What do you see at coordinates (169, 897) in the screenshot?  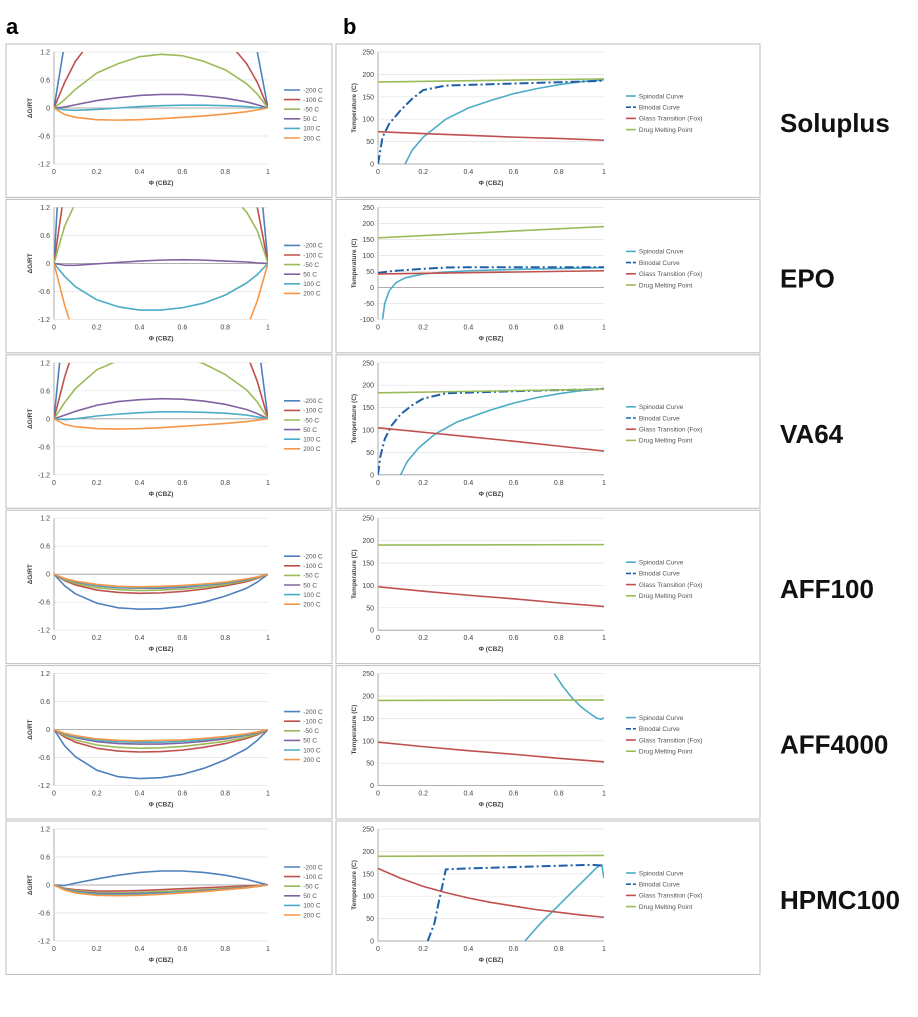 I see `panel-a-frame-hpmc100` at bounding box center [169, 897].